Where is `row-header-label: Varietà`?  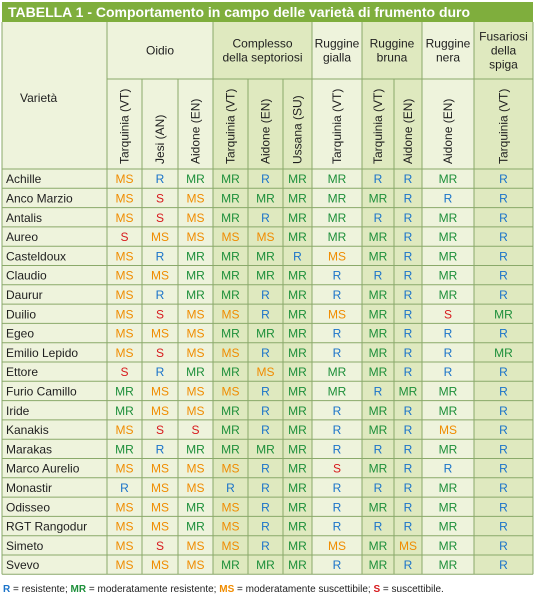 row-header-label: Varietà is located at coordinates (38, 98).